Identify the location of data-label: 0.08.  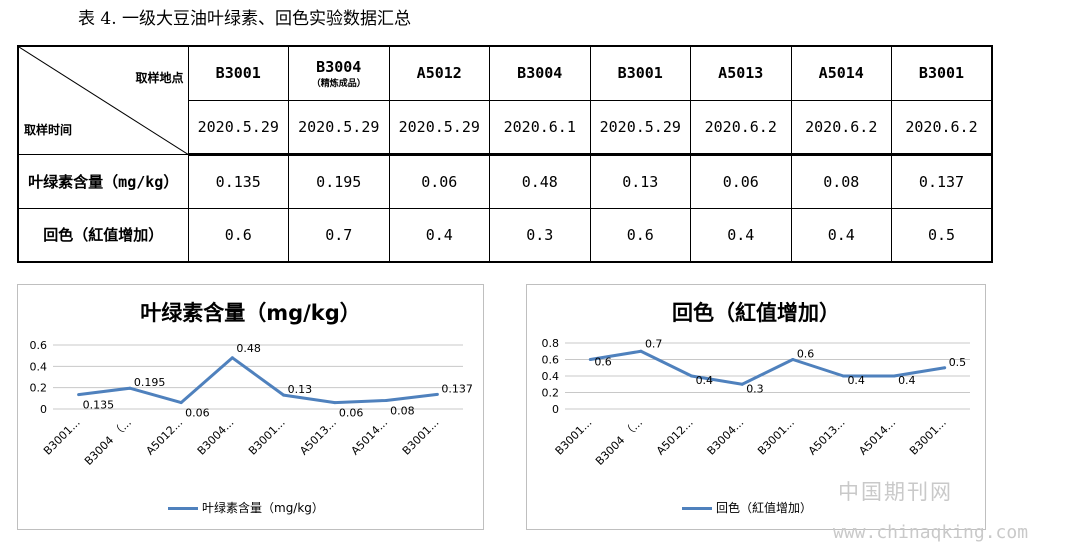
(402, 410).